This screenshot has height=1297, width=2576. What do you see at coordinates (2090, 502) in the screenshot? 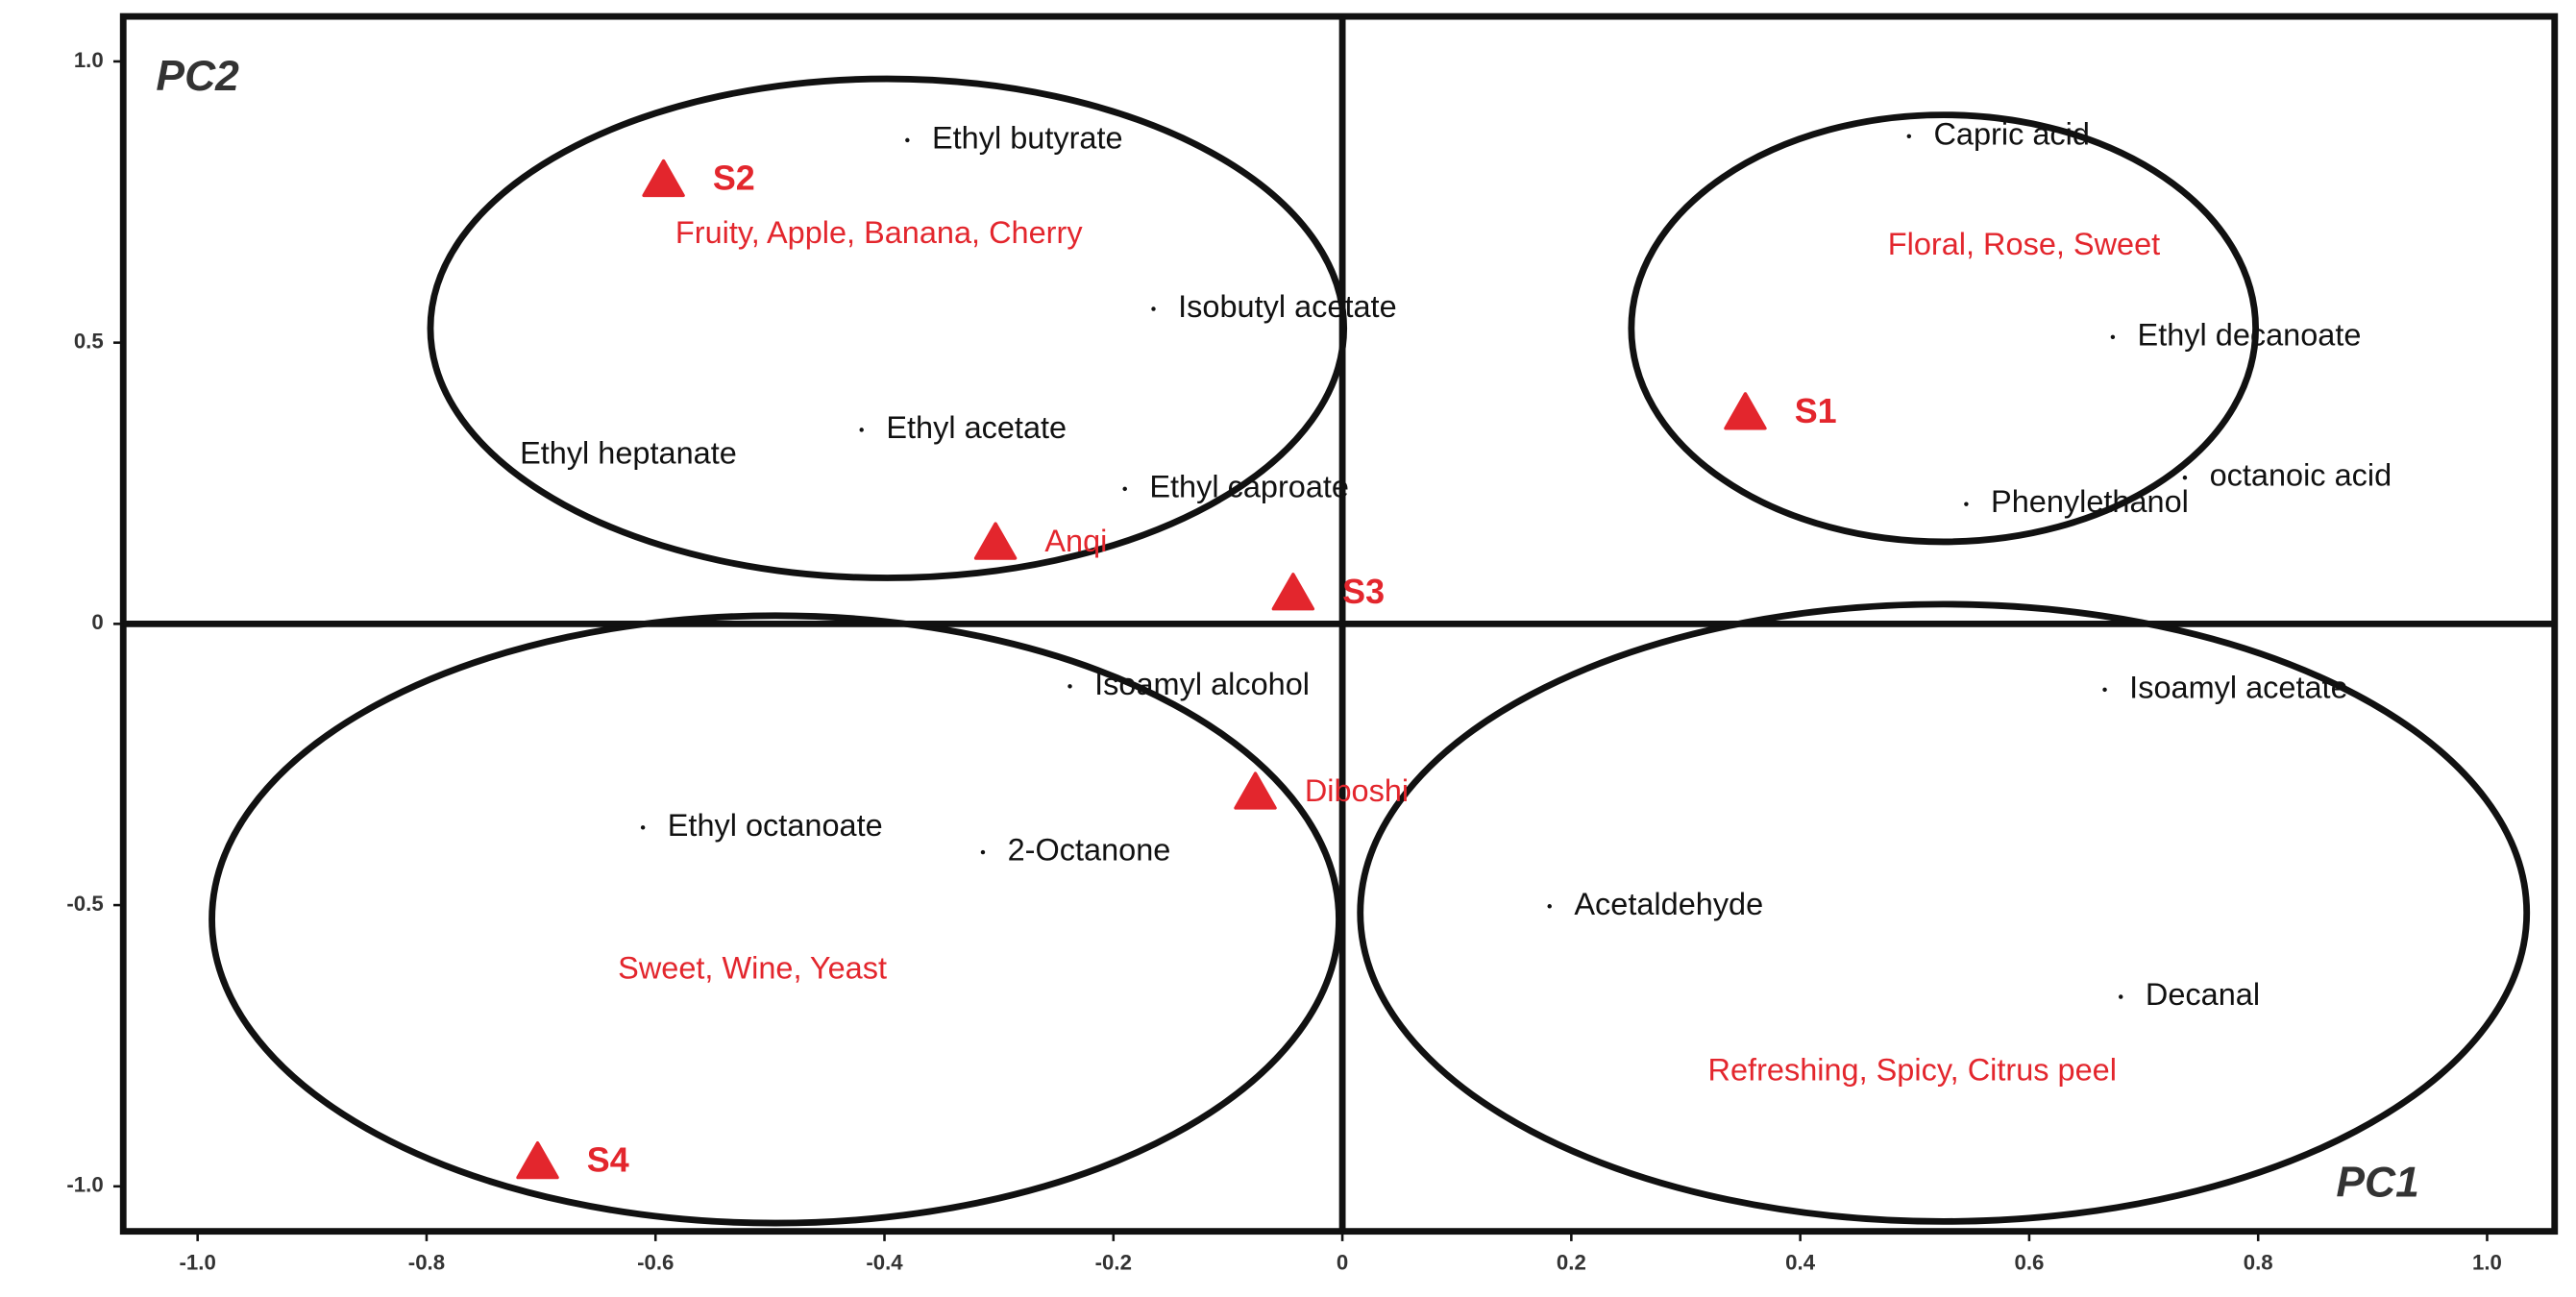
I see `point-label: Phenylethanol` at bounding box center [2090, 502].